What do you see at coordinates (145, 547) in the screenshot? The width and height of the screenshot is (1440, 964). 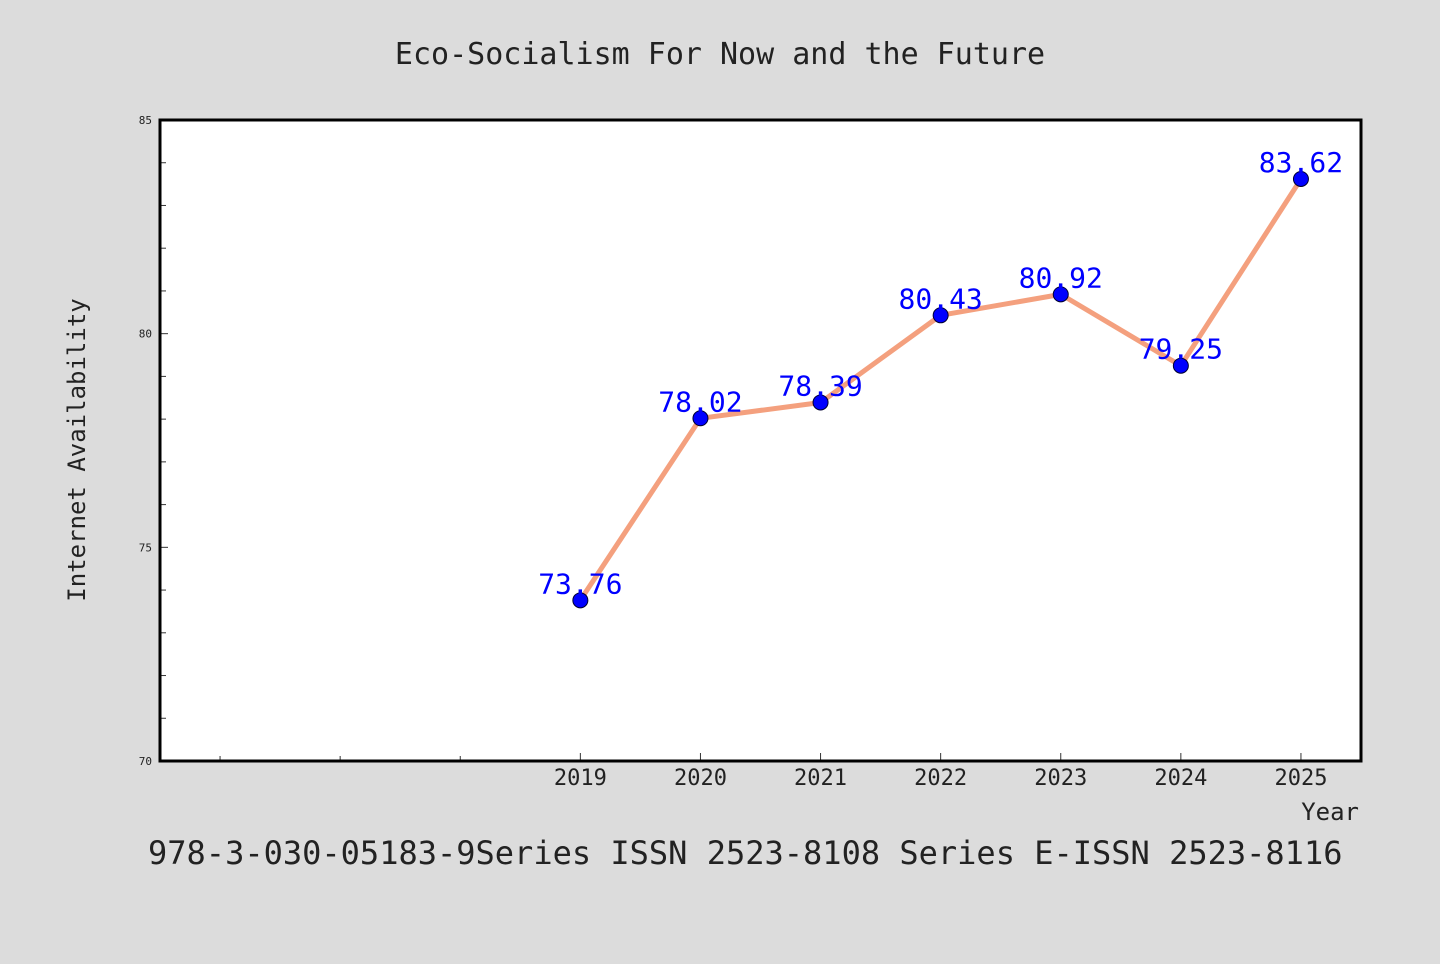 I see `y-tick-label: 75` at bounding box center [145, 547].